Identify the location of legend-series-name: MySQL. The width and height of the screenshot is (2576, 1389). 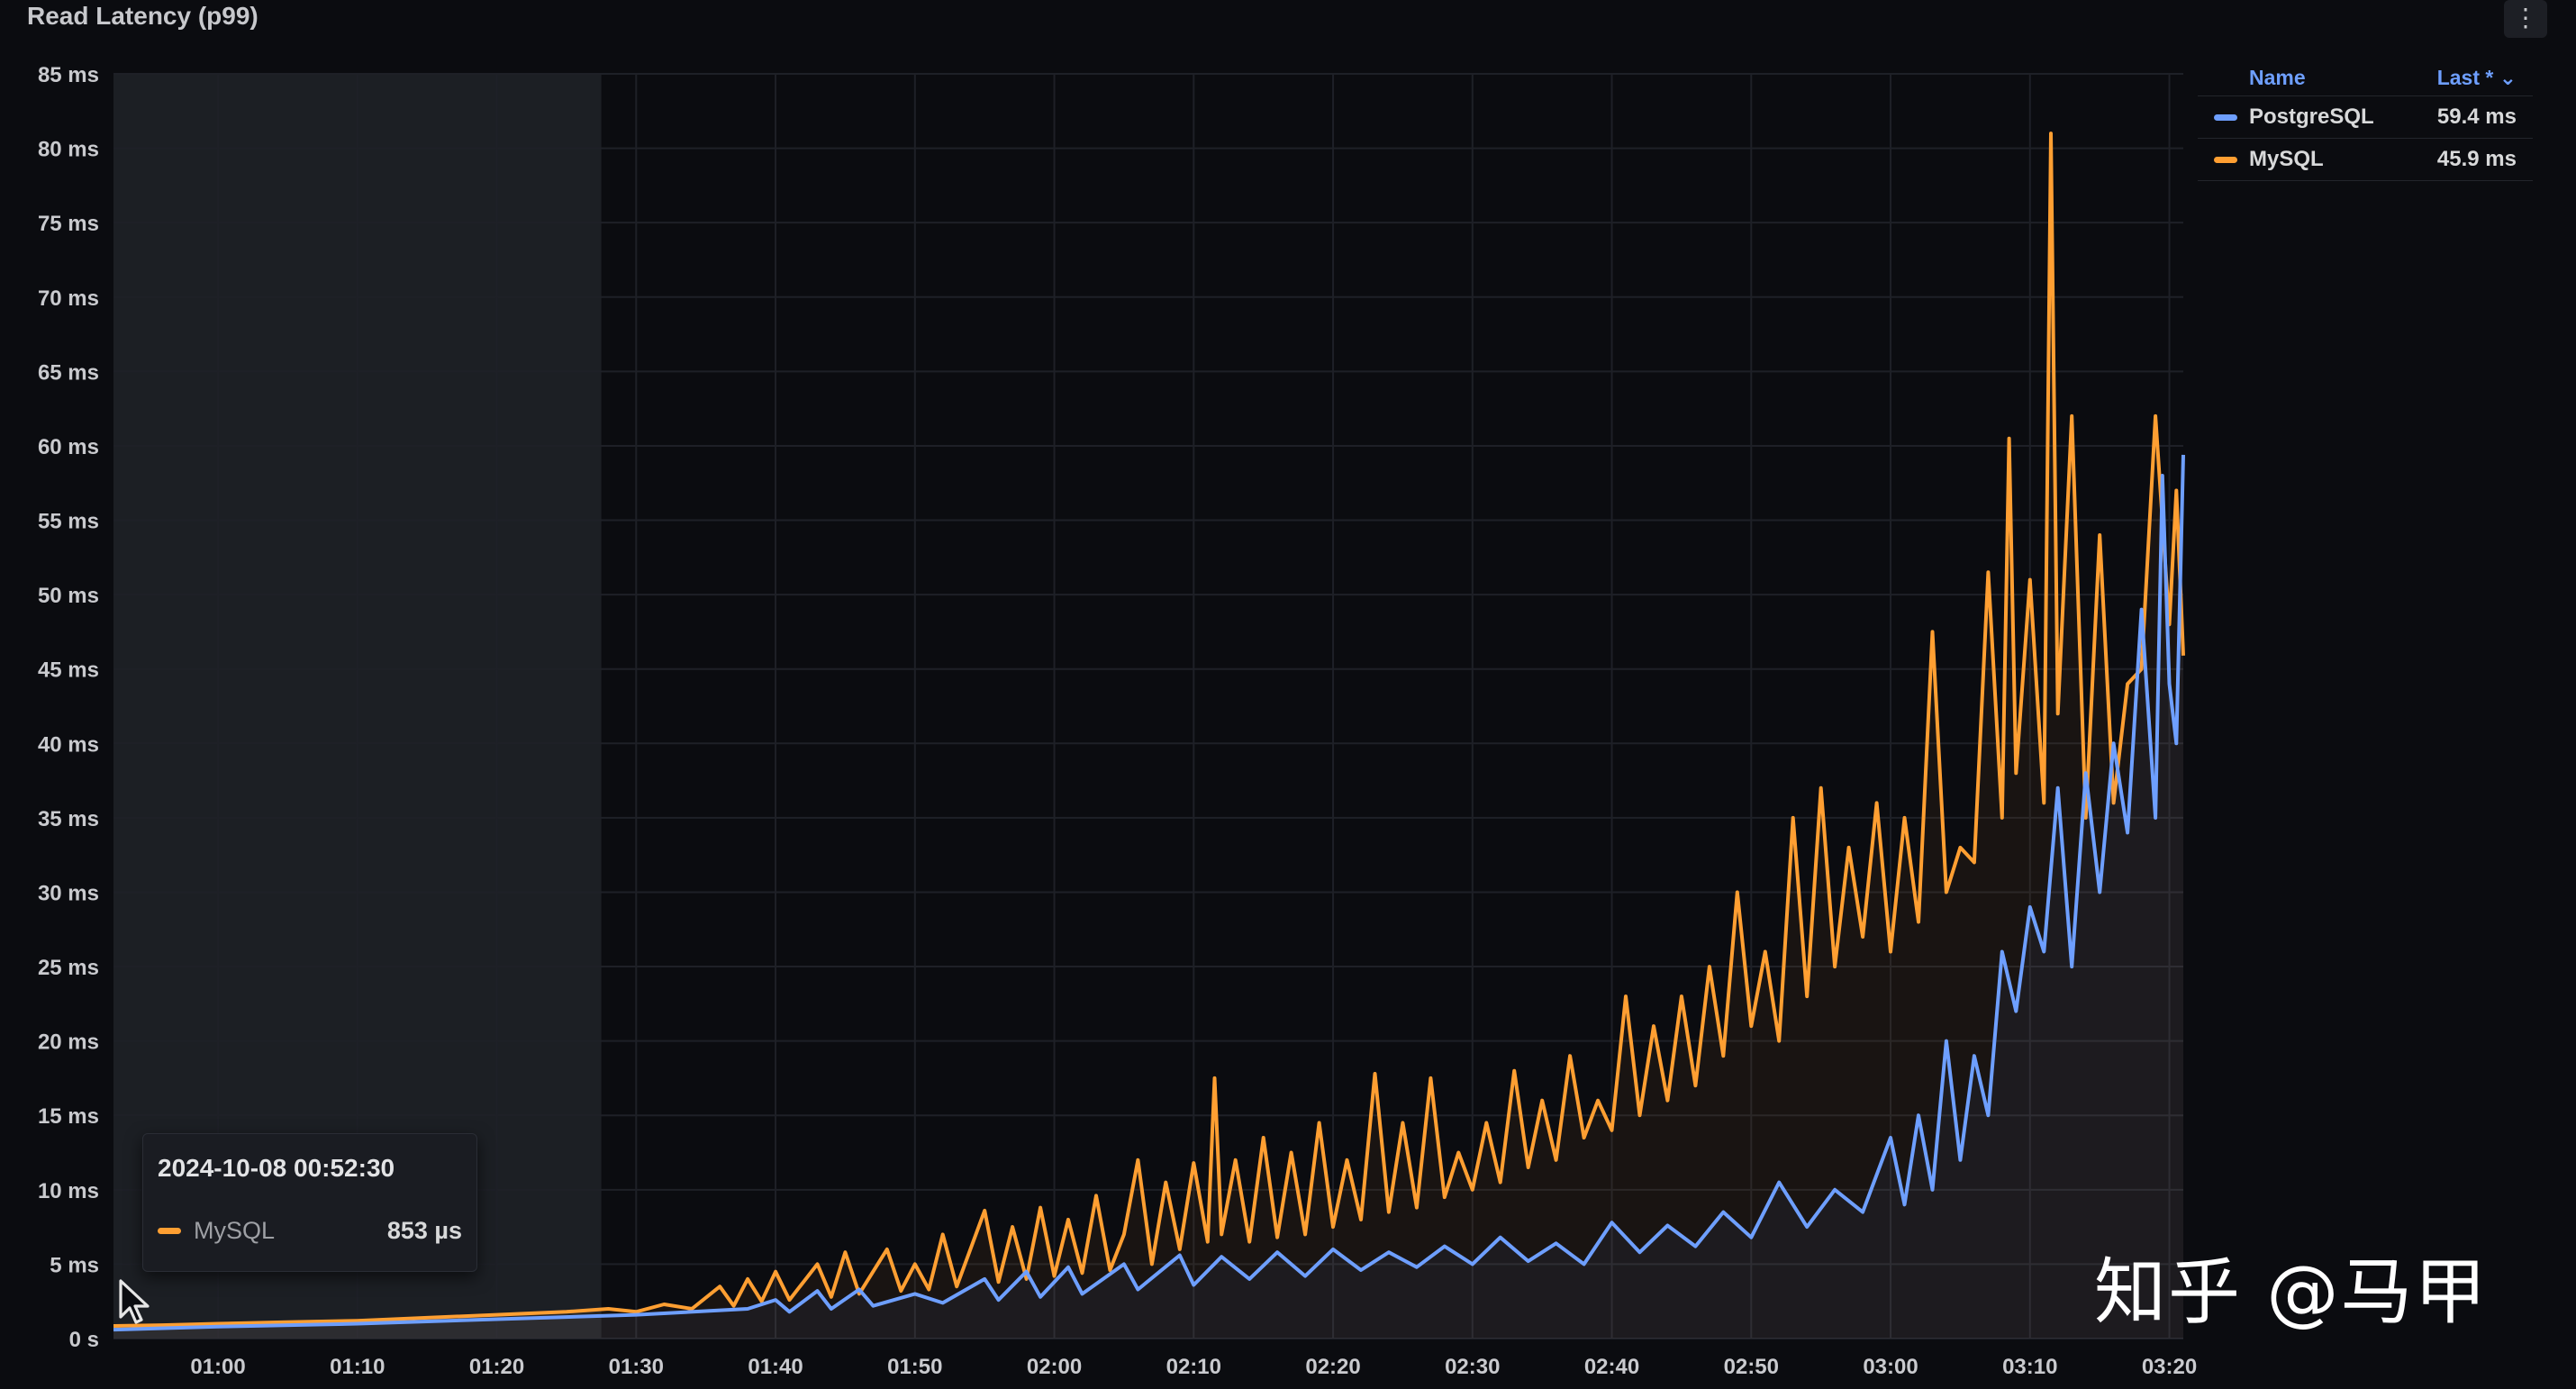
(2286, 159).